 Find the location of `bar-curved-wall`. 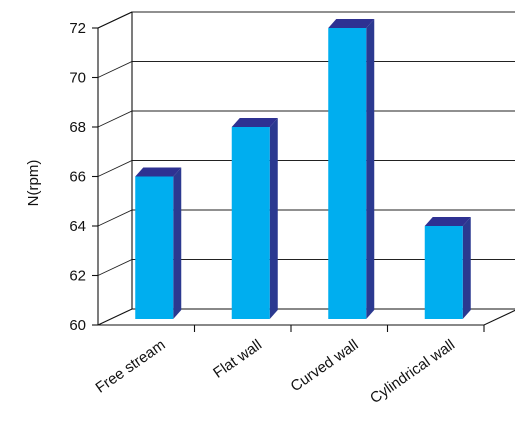

bar-curved-wall is located at coordinates (351, 169).